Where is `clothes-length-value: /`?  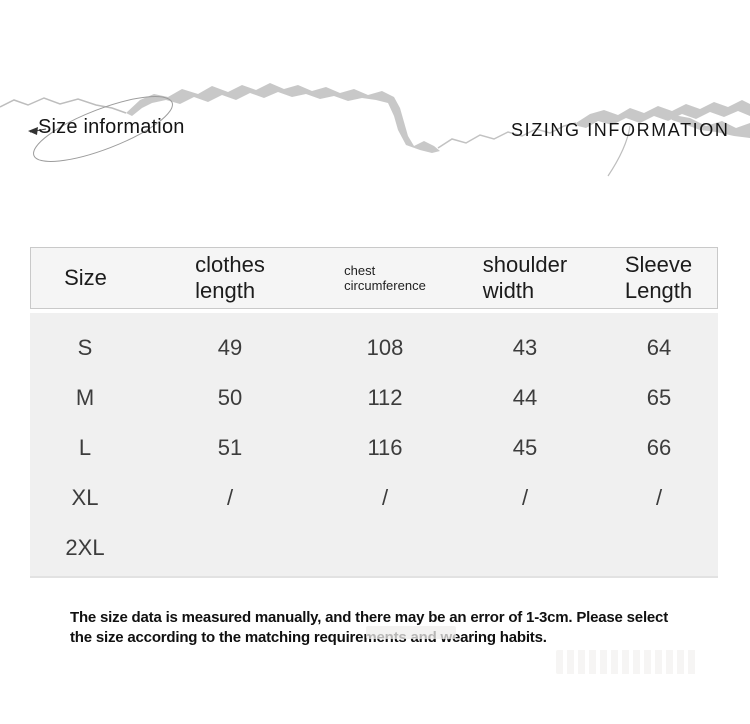
clothes-length-value: / is located at coordinates (230, 497).